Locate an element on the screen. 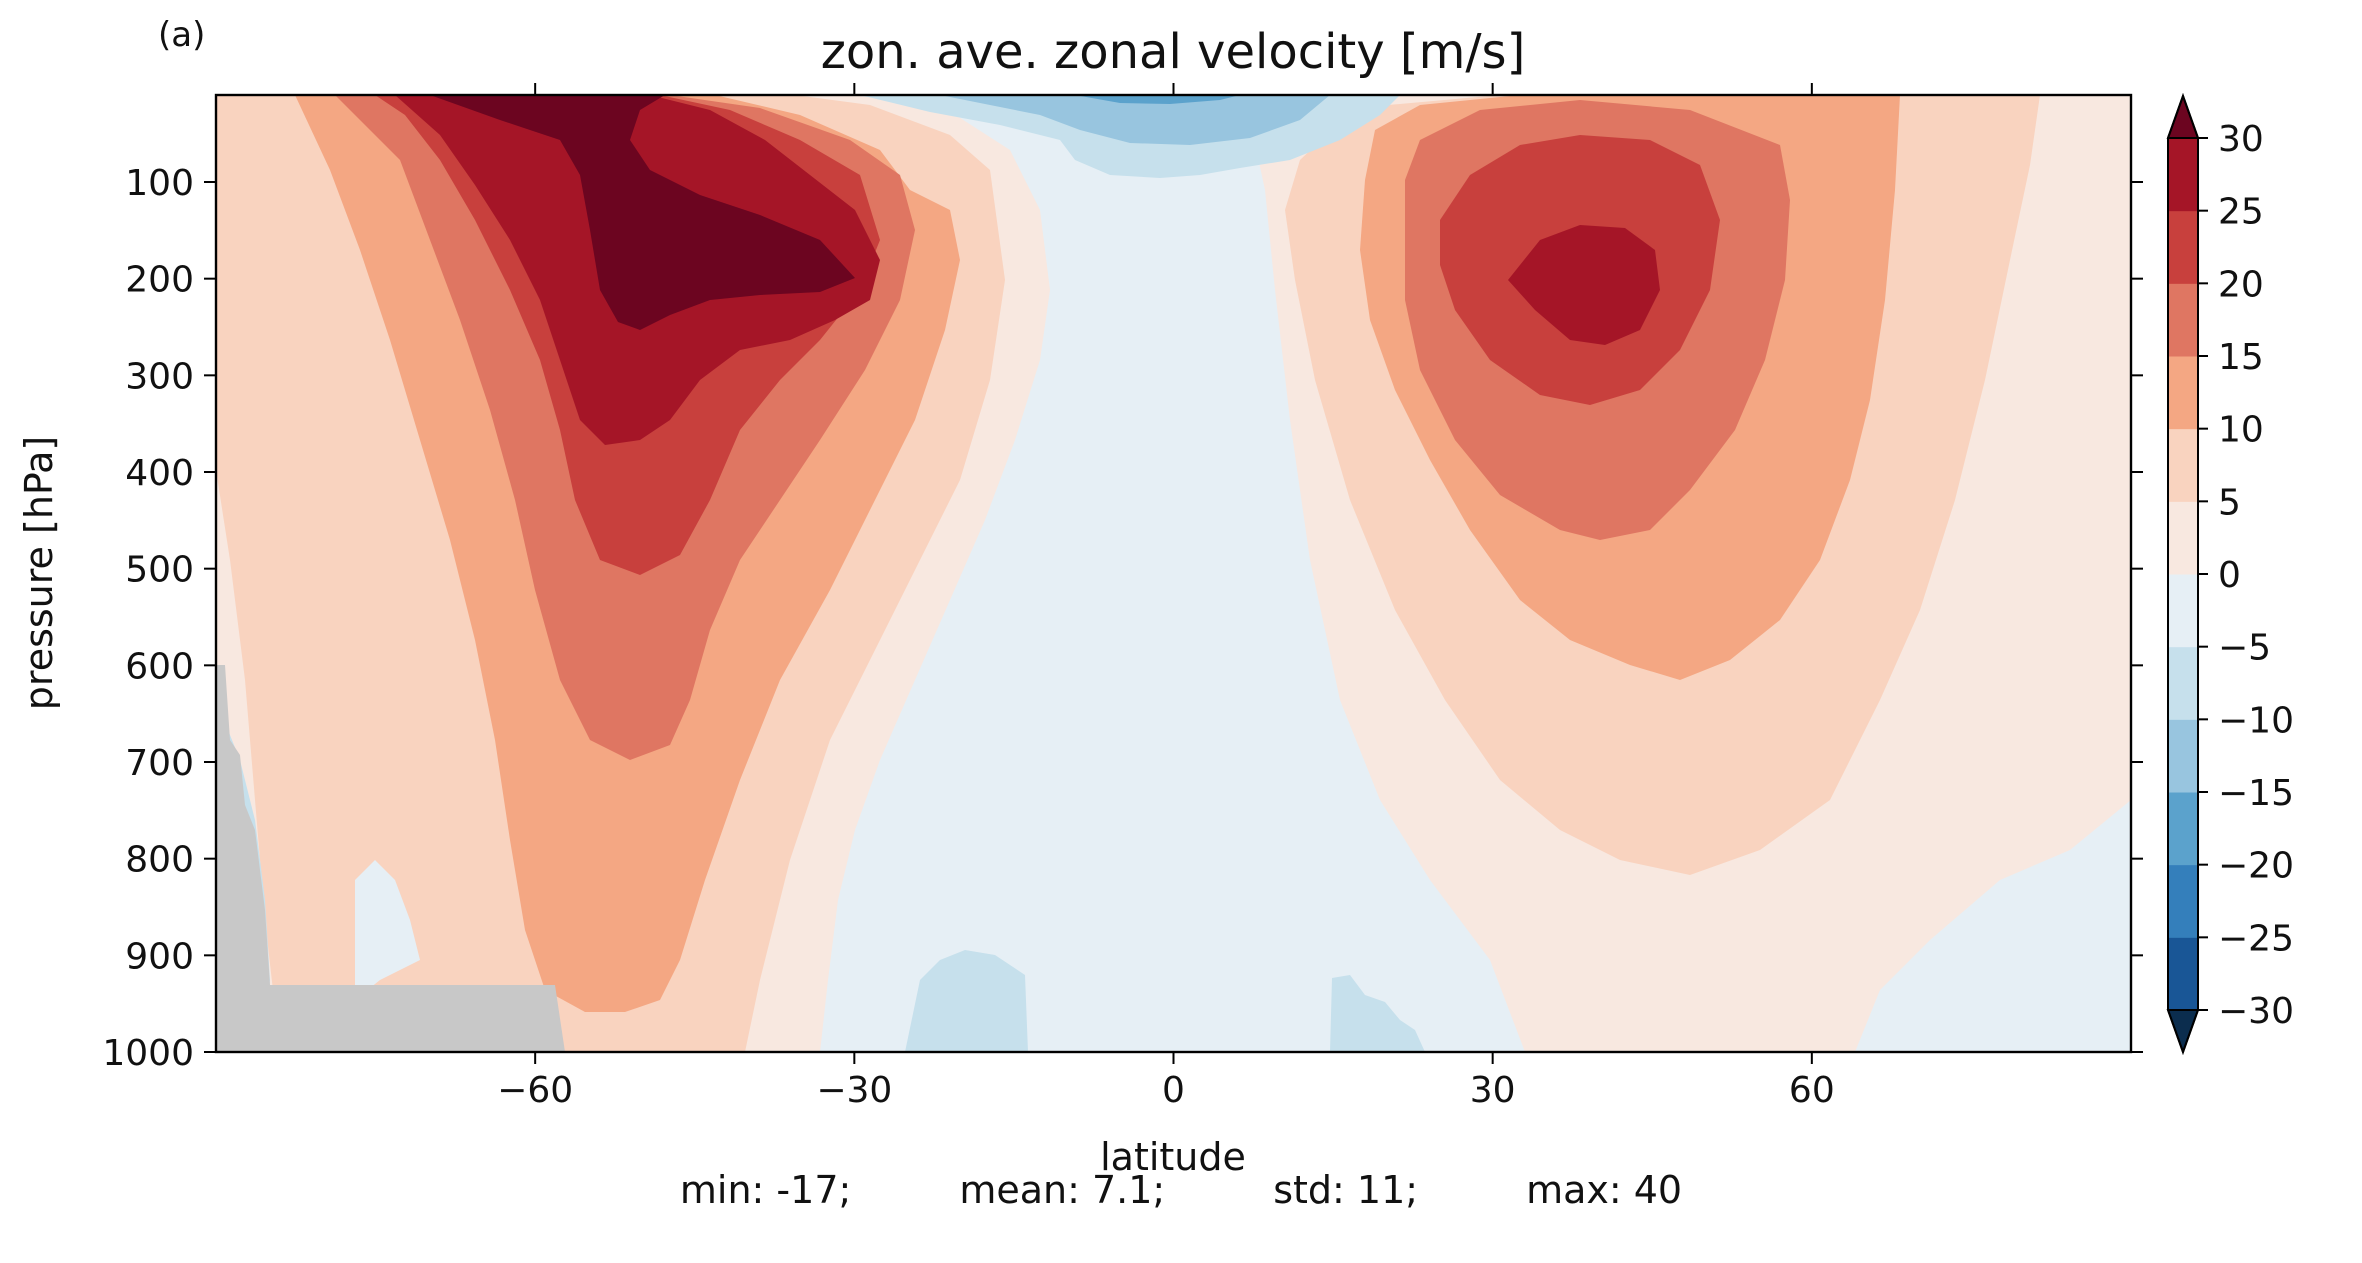  y-axis-label: pressure [hPa] is located at coordinates (39, 573).